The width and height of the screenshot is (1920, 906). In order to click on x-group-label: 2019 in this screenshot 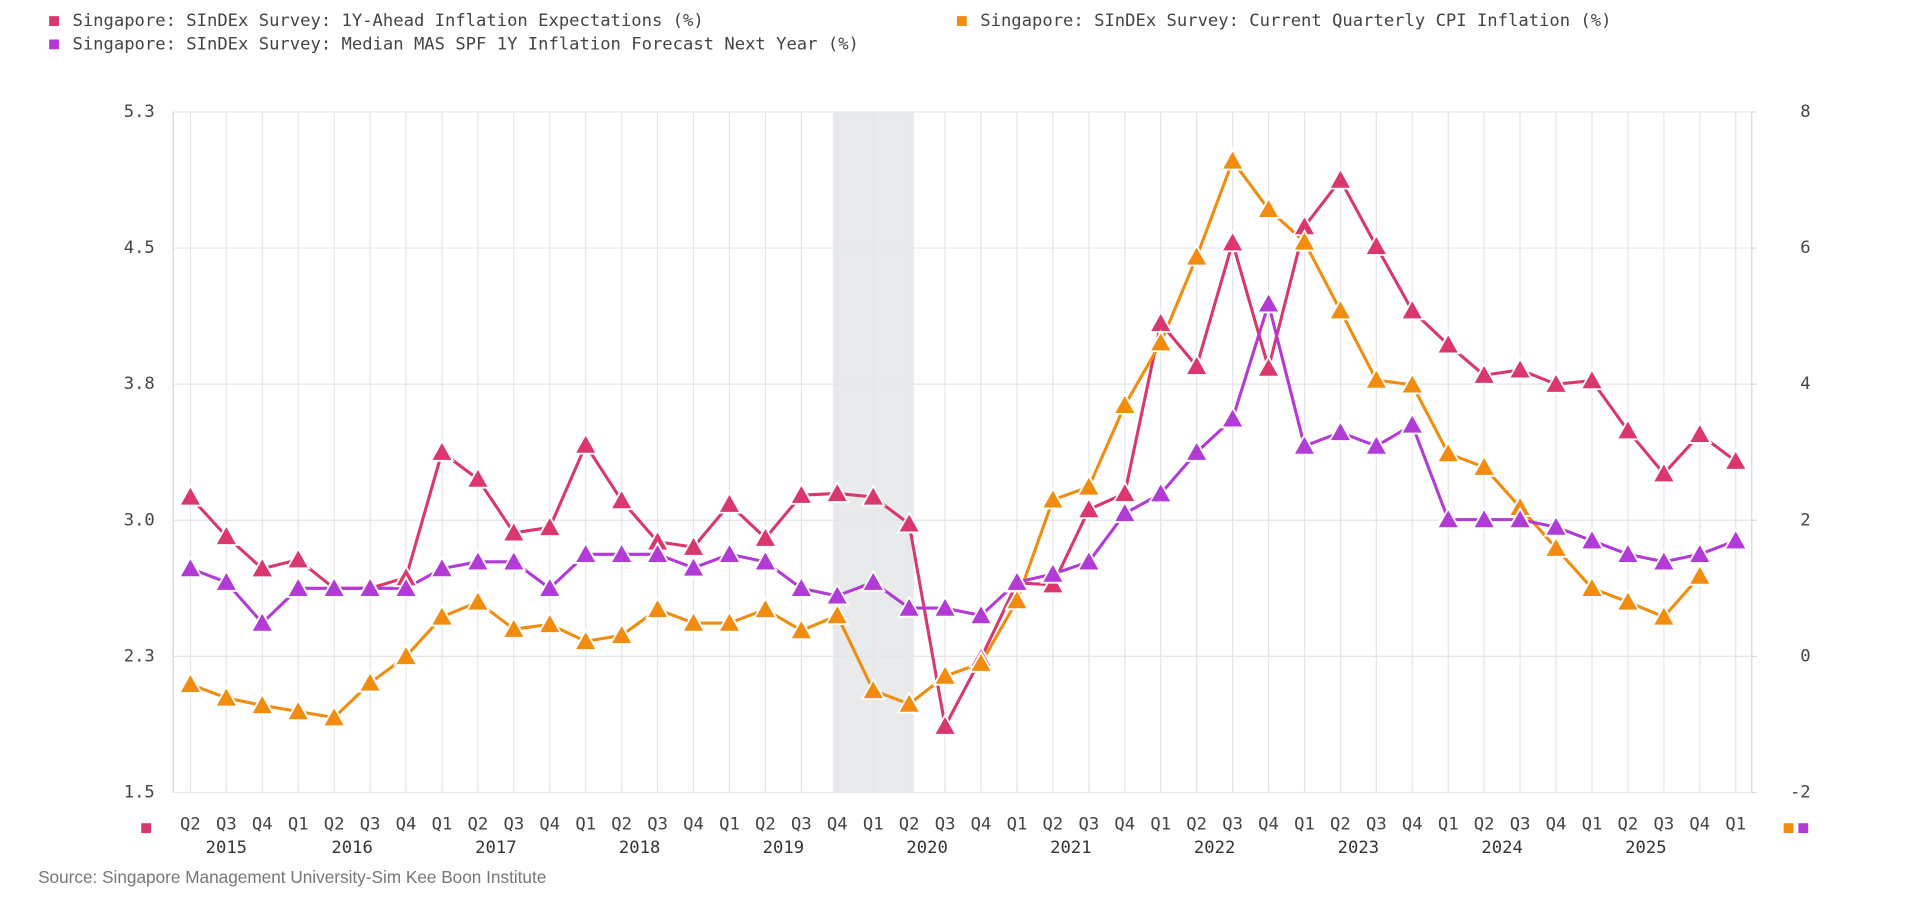, I will do `click(783, 848)`.